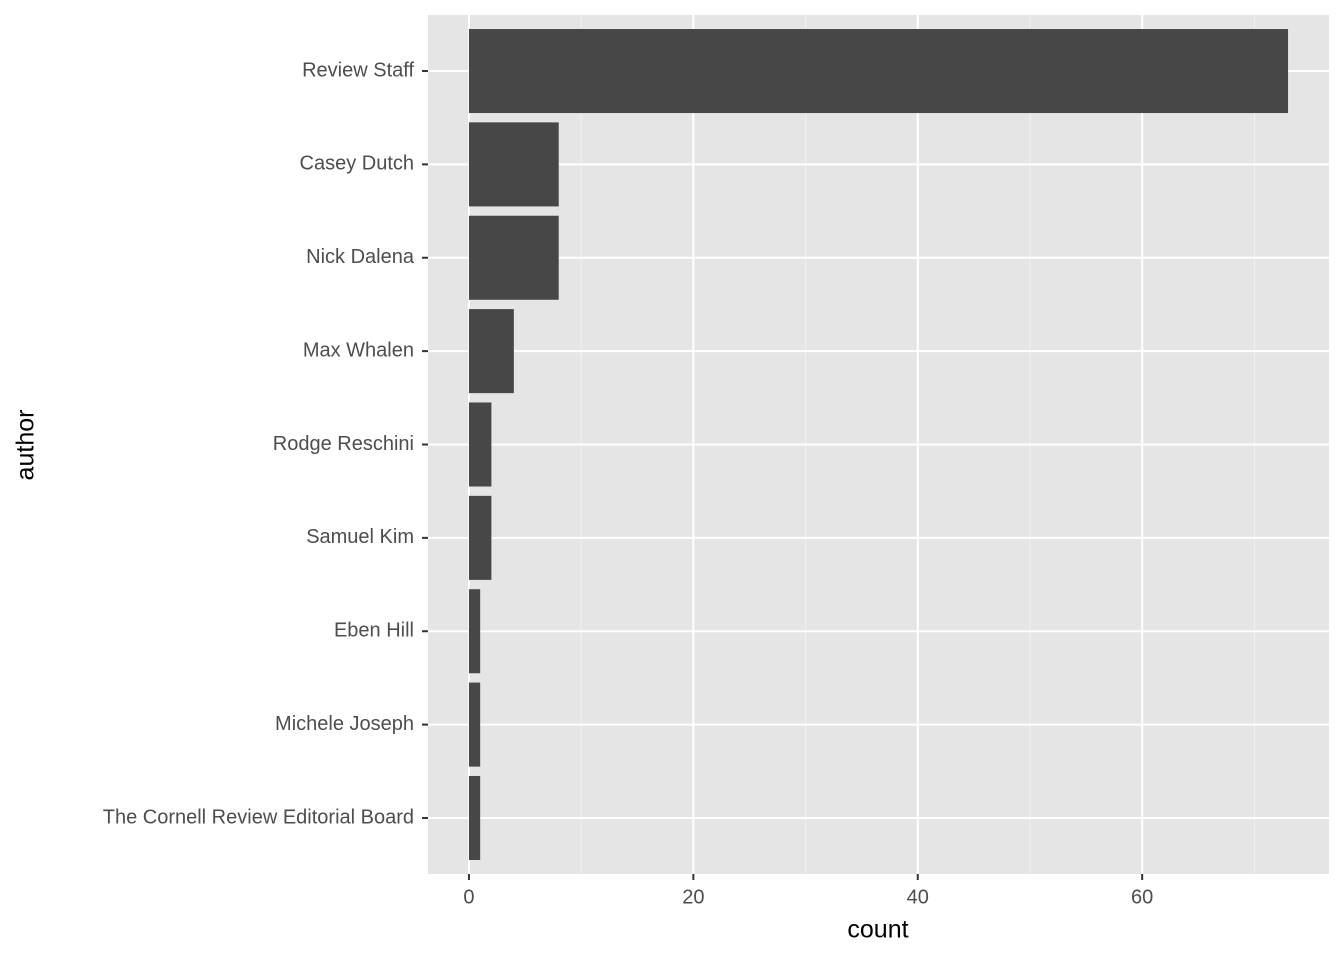 Image resolution: width=1344 pixels, height=960 pixels. I want to click on y-tick-label: Review Staff, so click(358, 70).